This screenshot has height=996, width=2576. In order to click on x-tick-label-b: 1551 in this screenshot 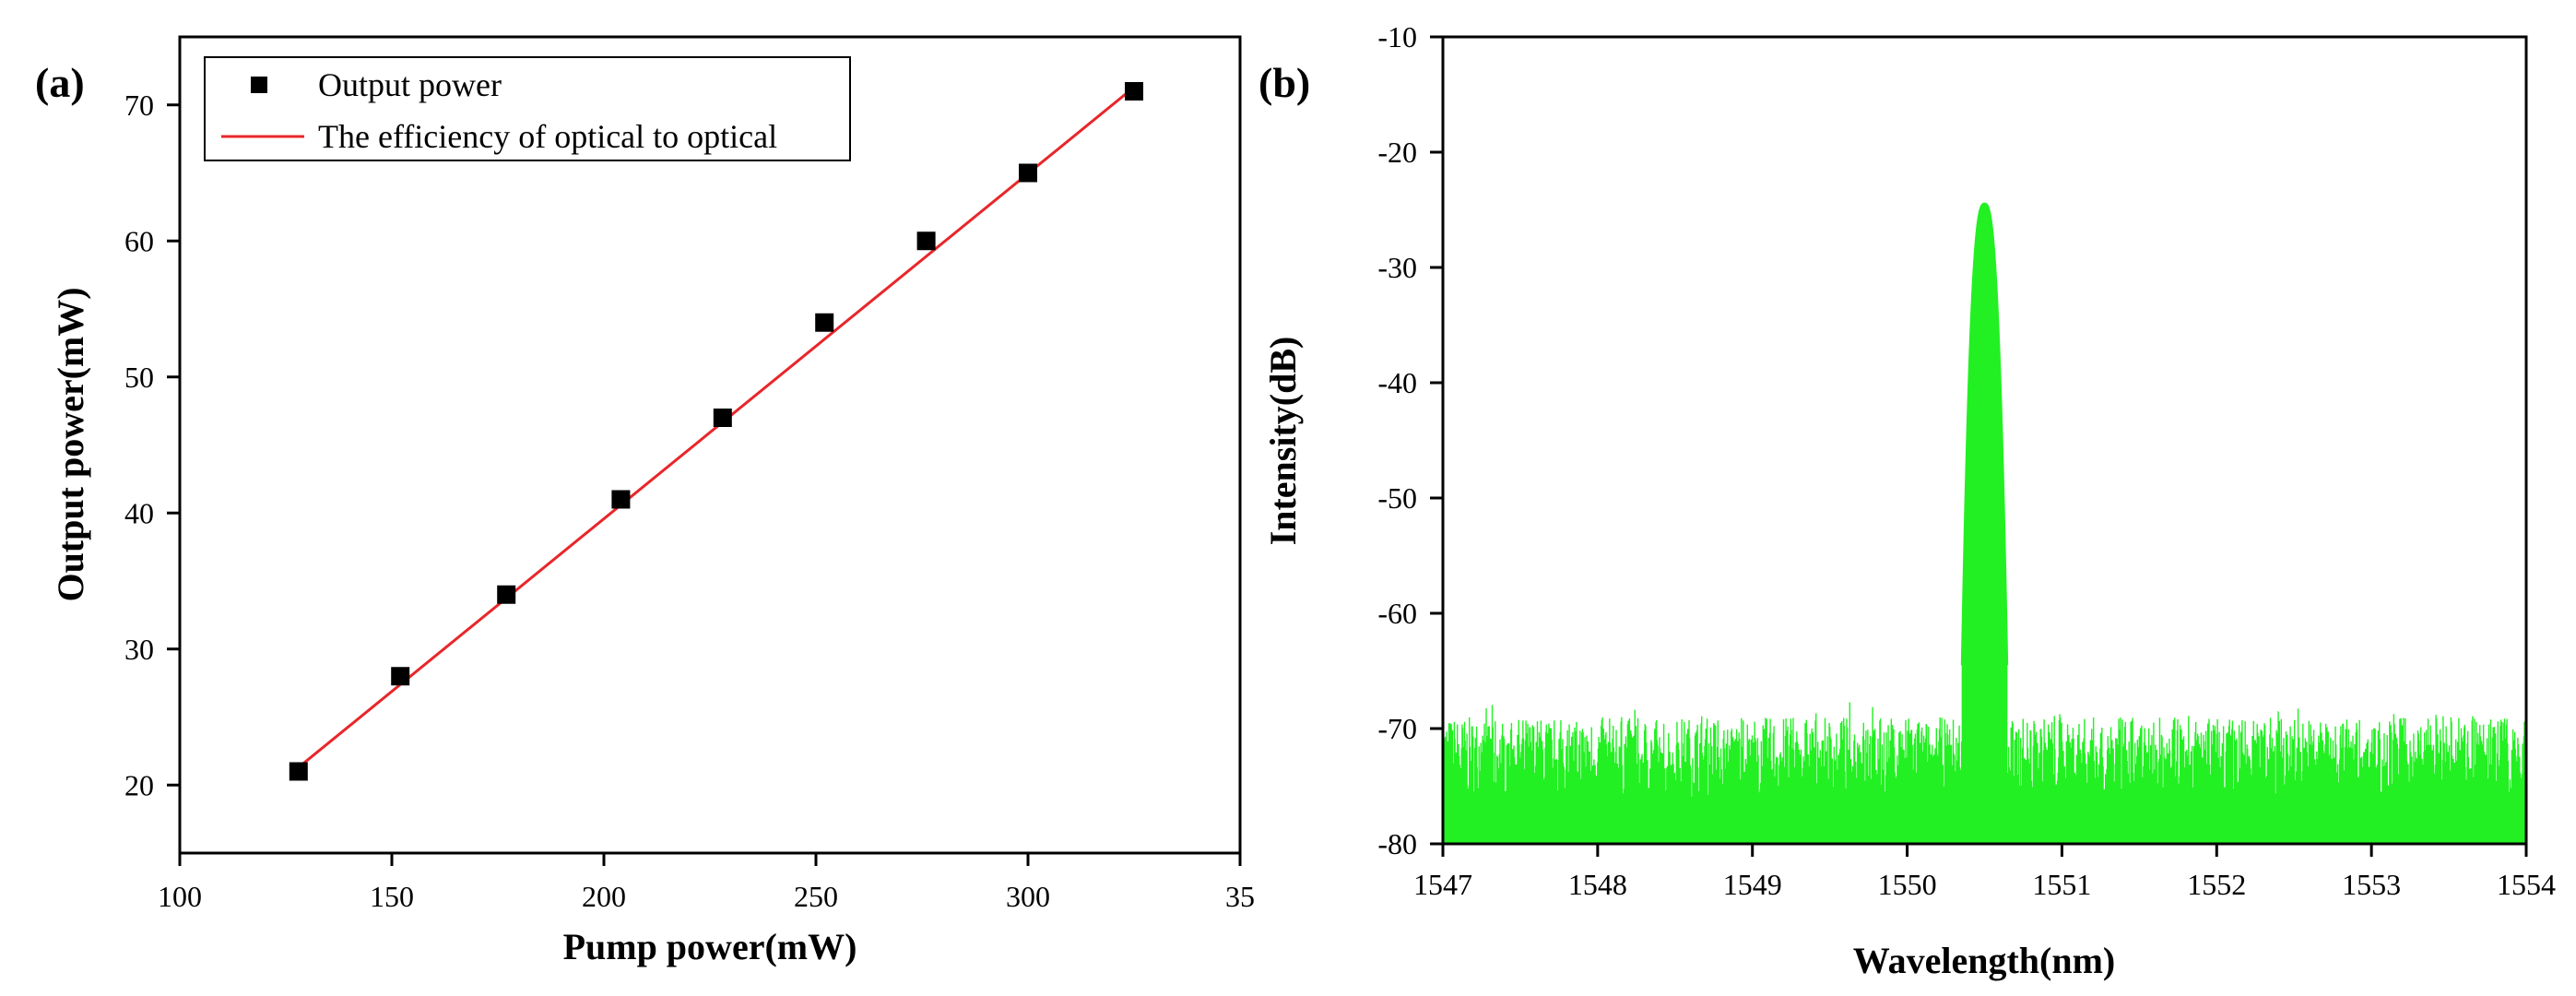, I will do `click(2061, 884)`.